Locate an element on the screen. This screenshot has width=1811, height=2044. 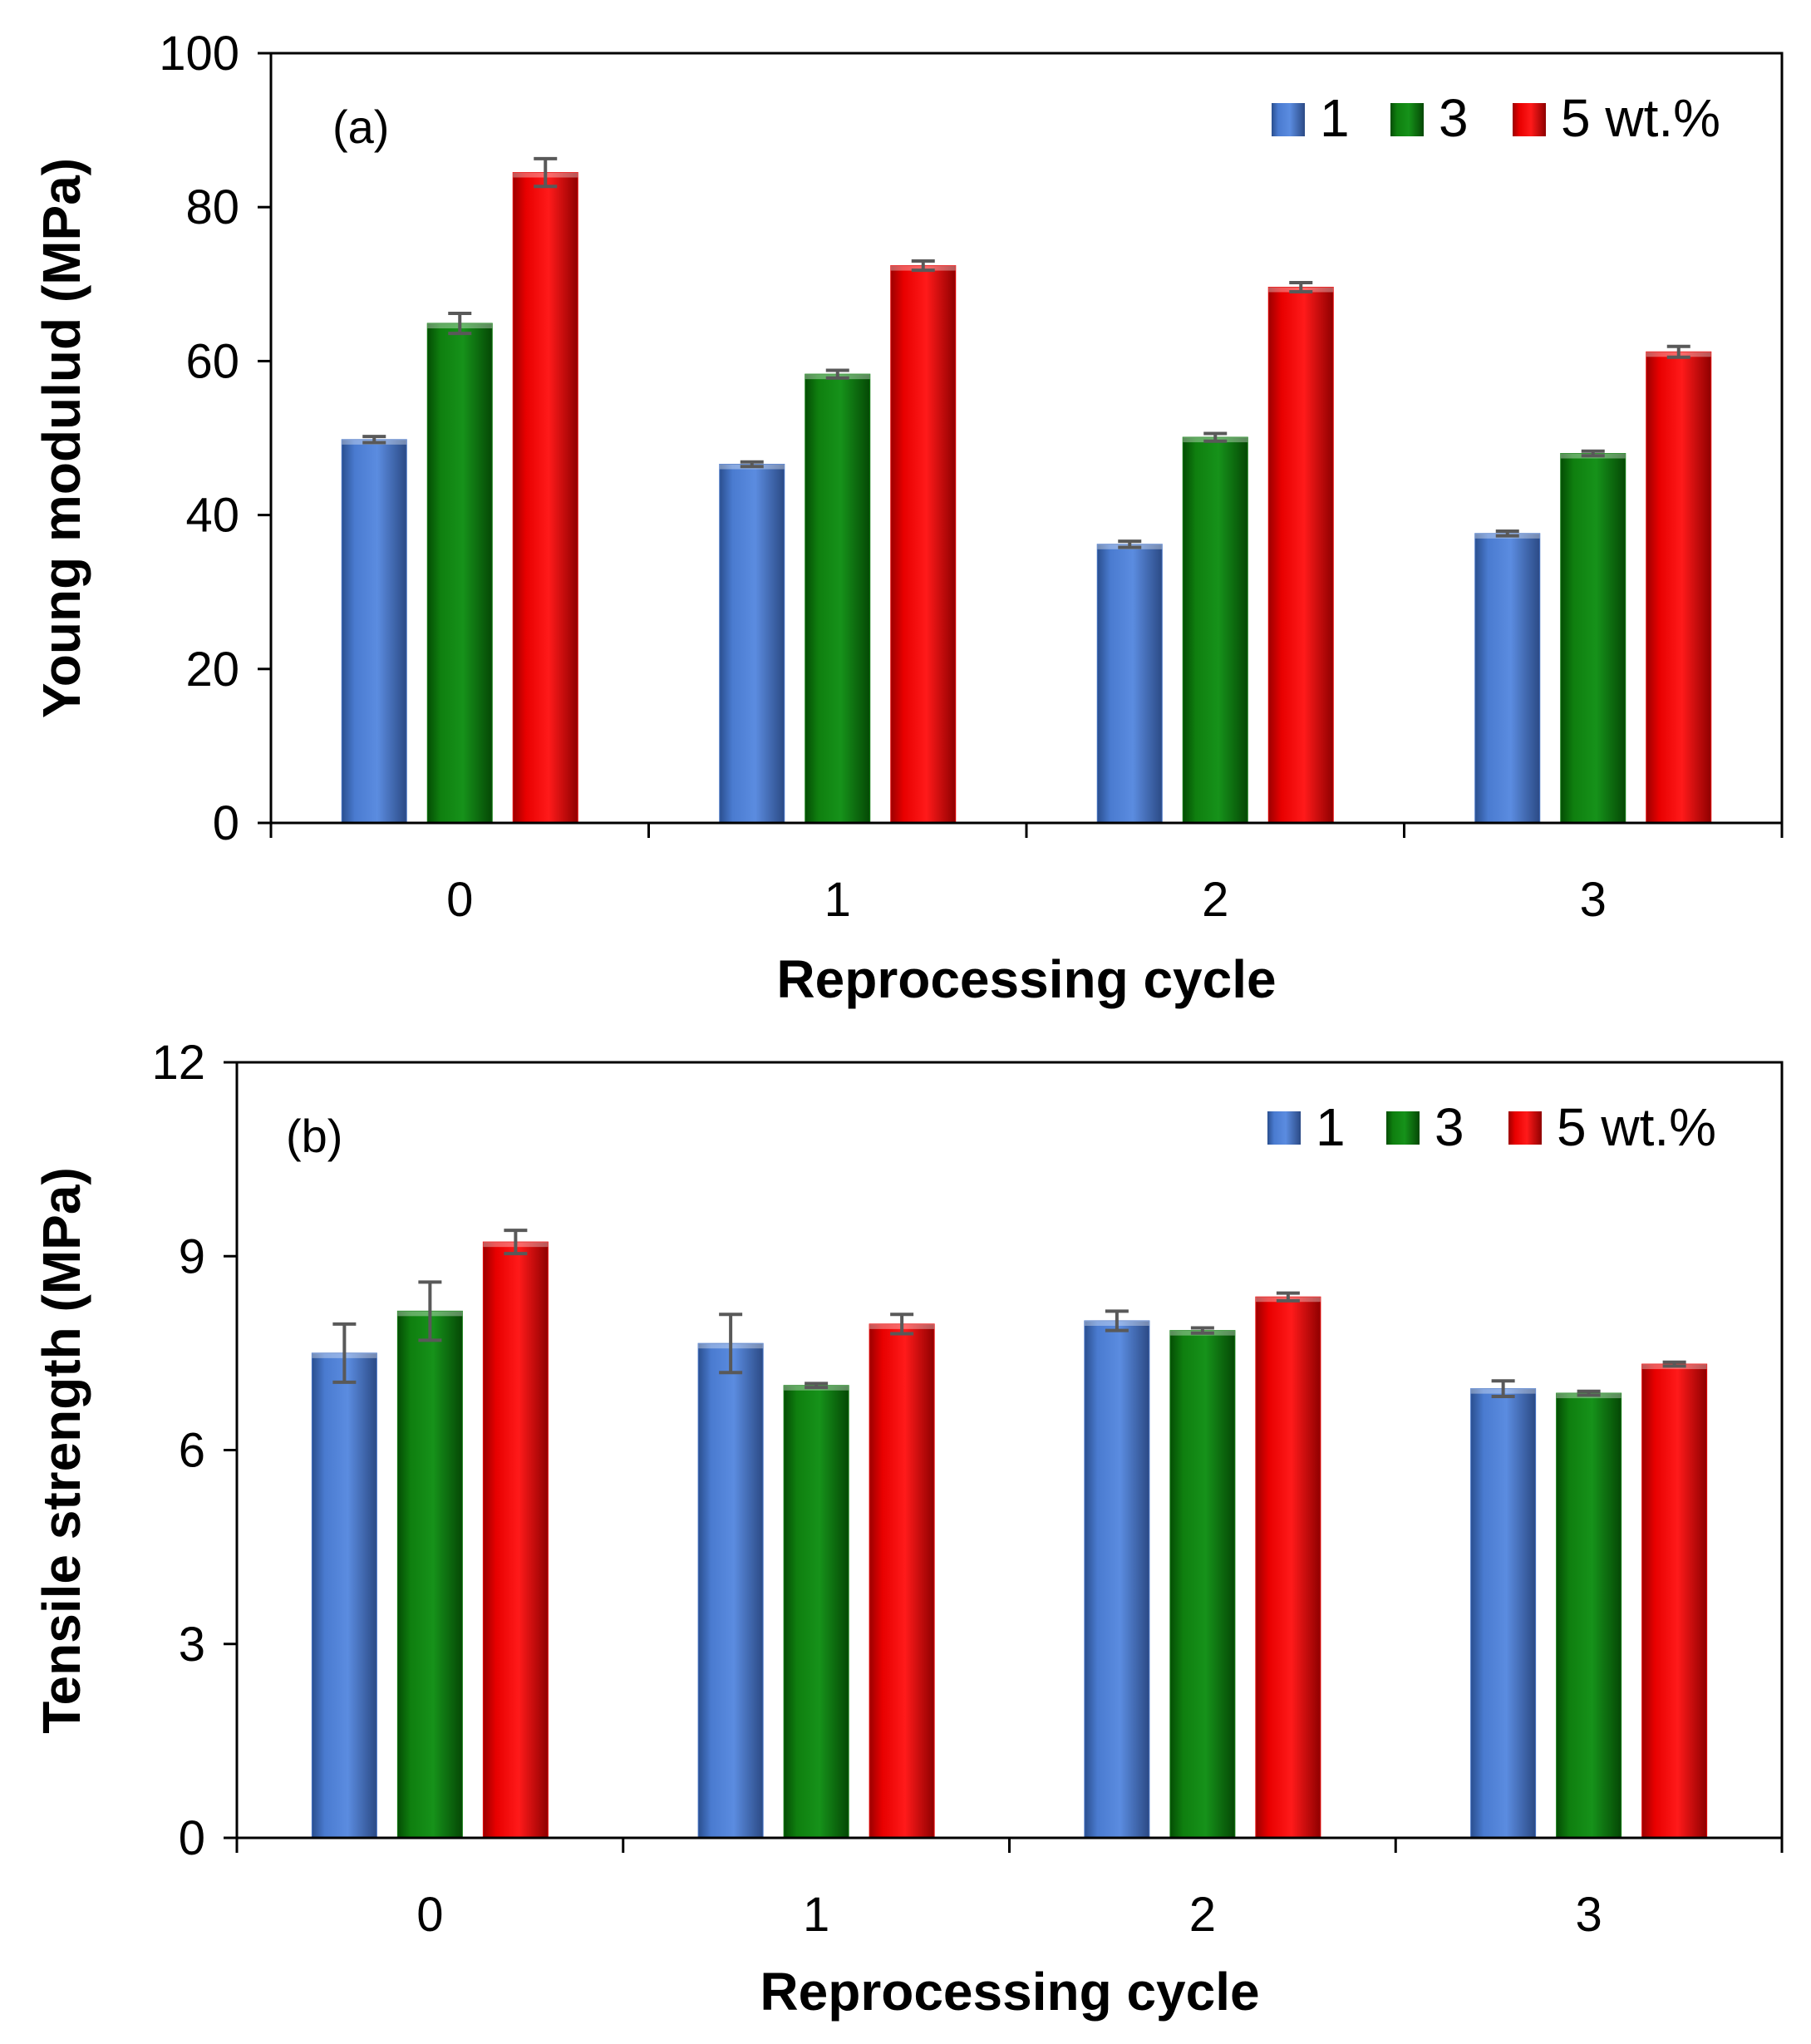
legend-label-1-a: 1 is located at coordinates (1335, 118).